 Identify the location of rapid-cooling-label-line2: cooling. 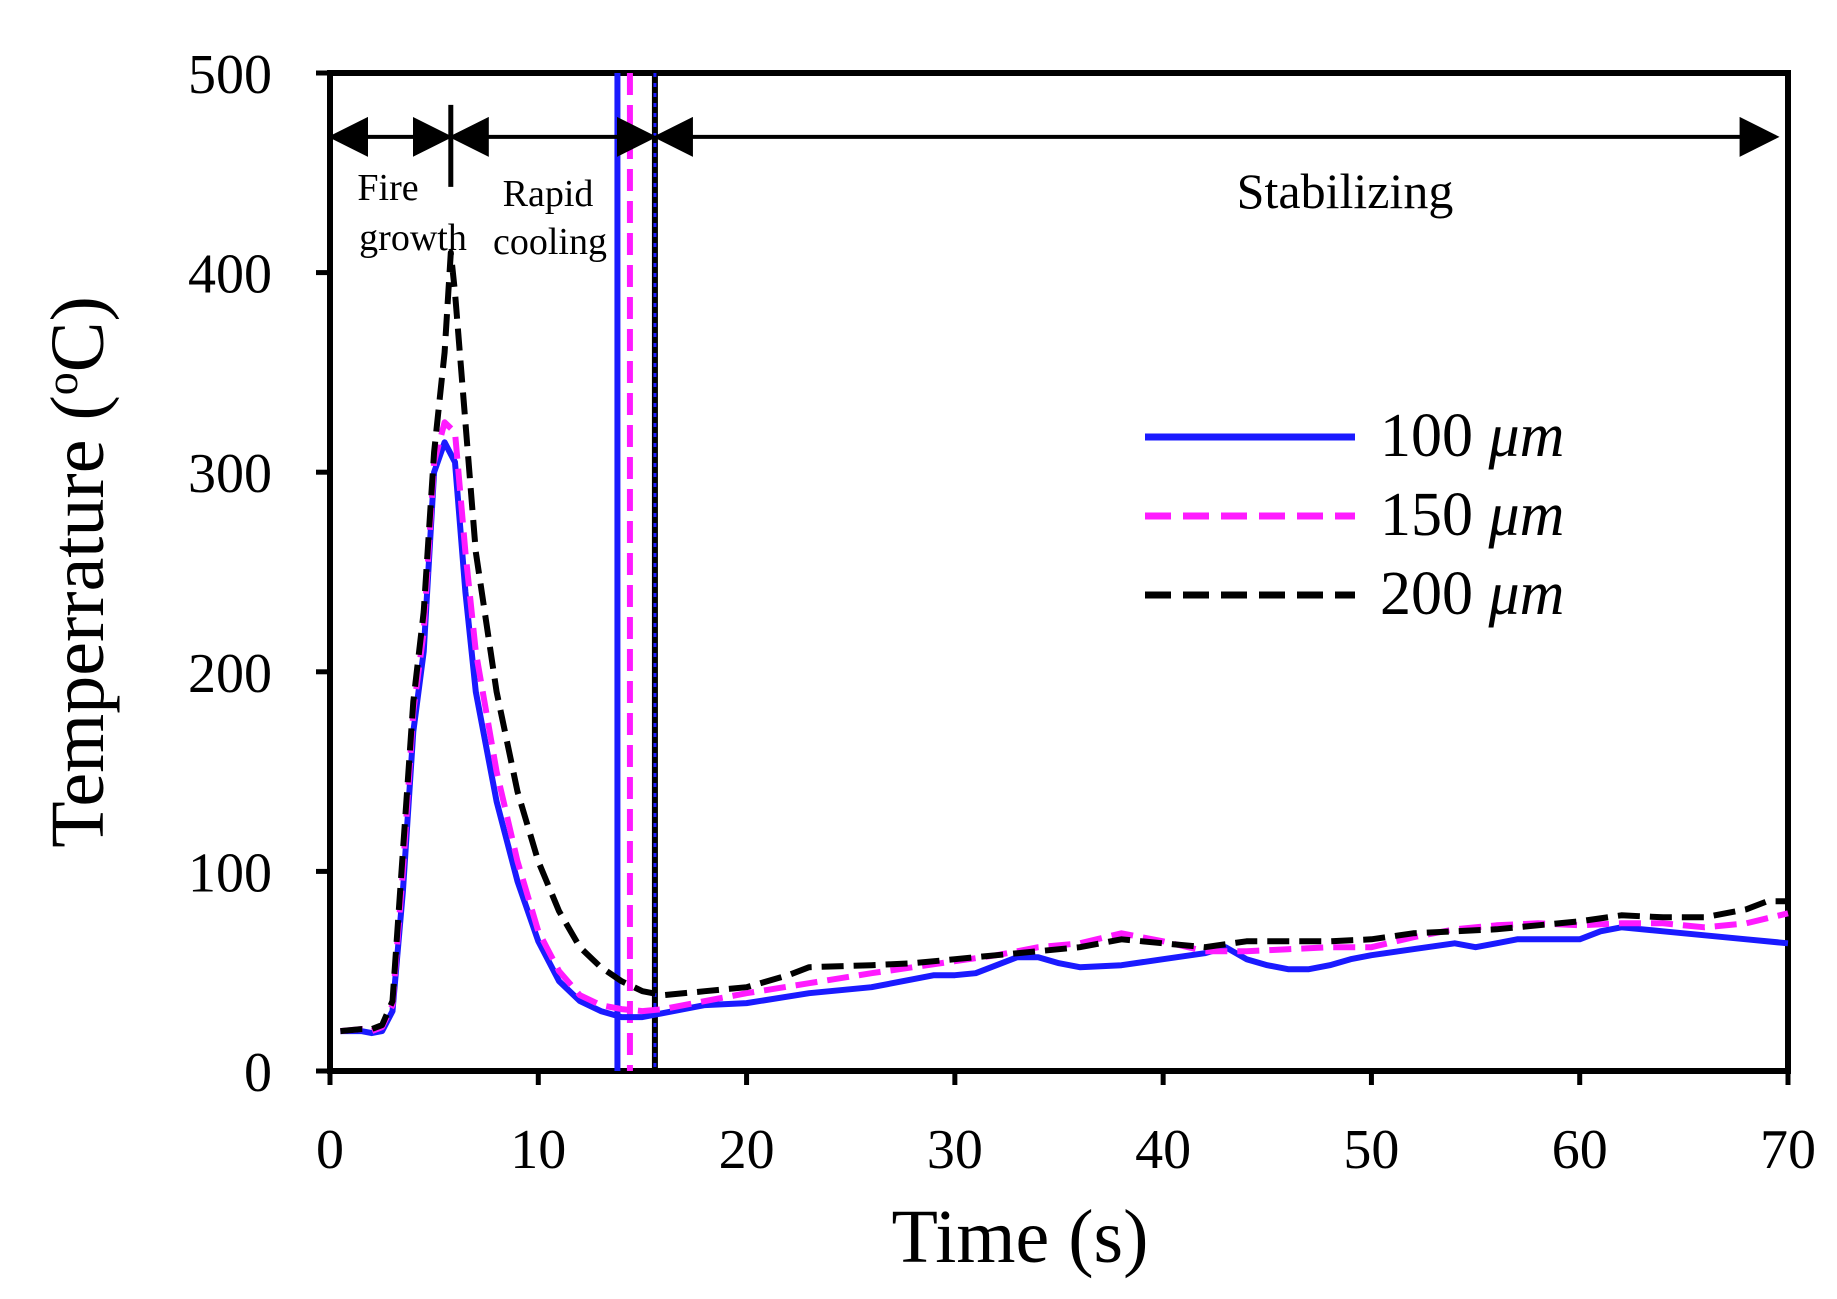
(550, 242).